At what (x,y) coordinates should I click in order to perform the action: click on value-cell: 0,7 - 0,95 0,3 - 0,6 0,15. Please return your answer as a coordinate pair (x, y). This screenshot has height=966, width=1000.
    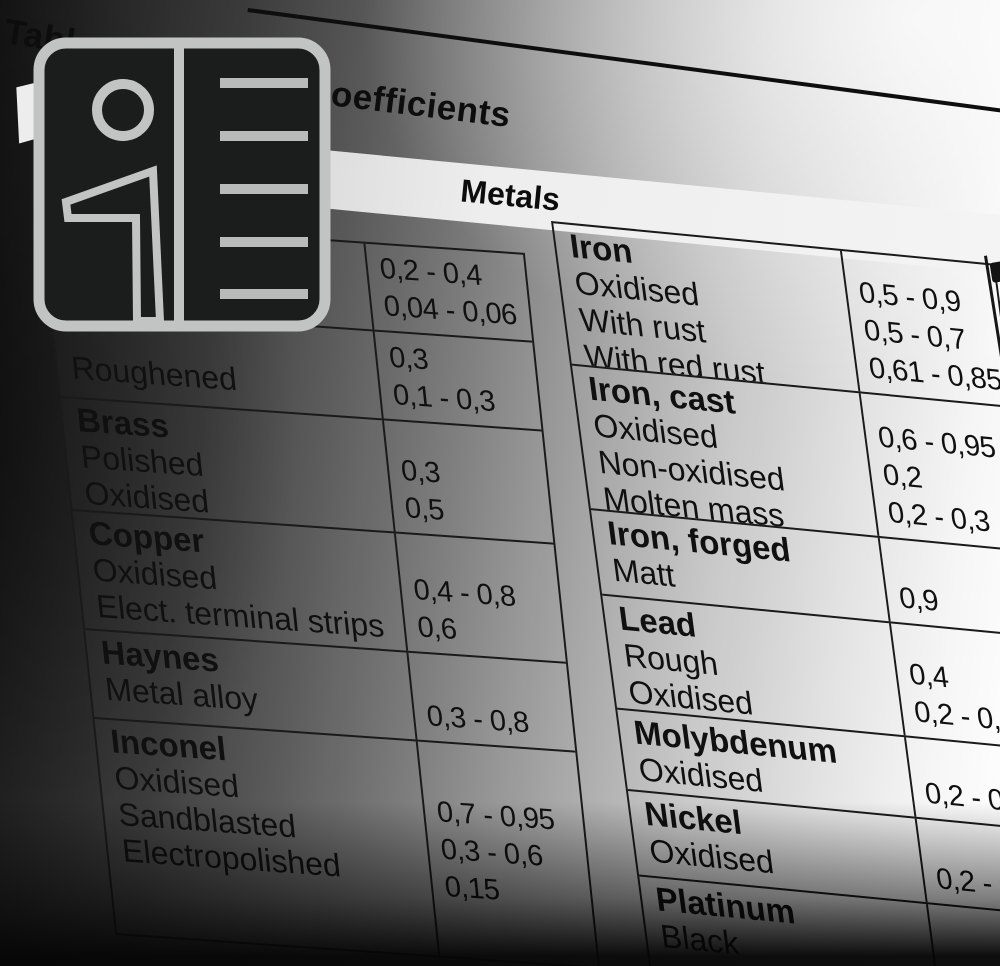
    Looking at the image, I should click on (508, 854).